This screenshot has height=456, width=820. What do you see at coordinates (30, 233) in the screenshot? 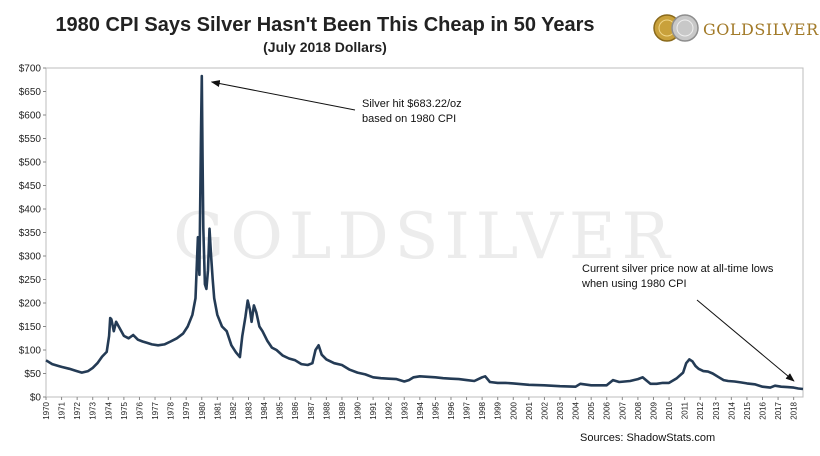
I see `y-tick-label: $350` at bounding box center [30, 233].